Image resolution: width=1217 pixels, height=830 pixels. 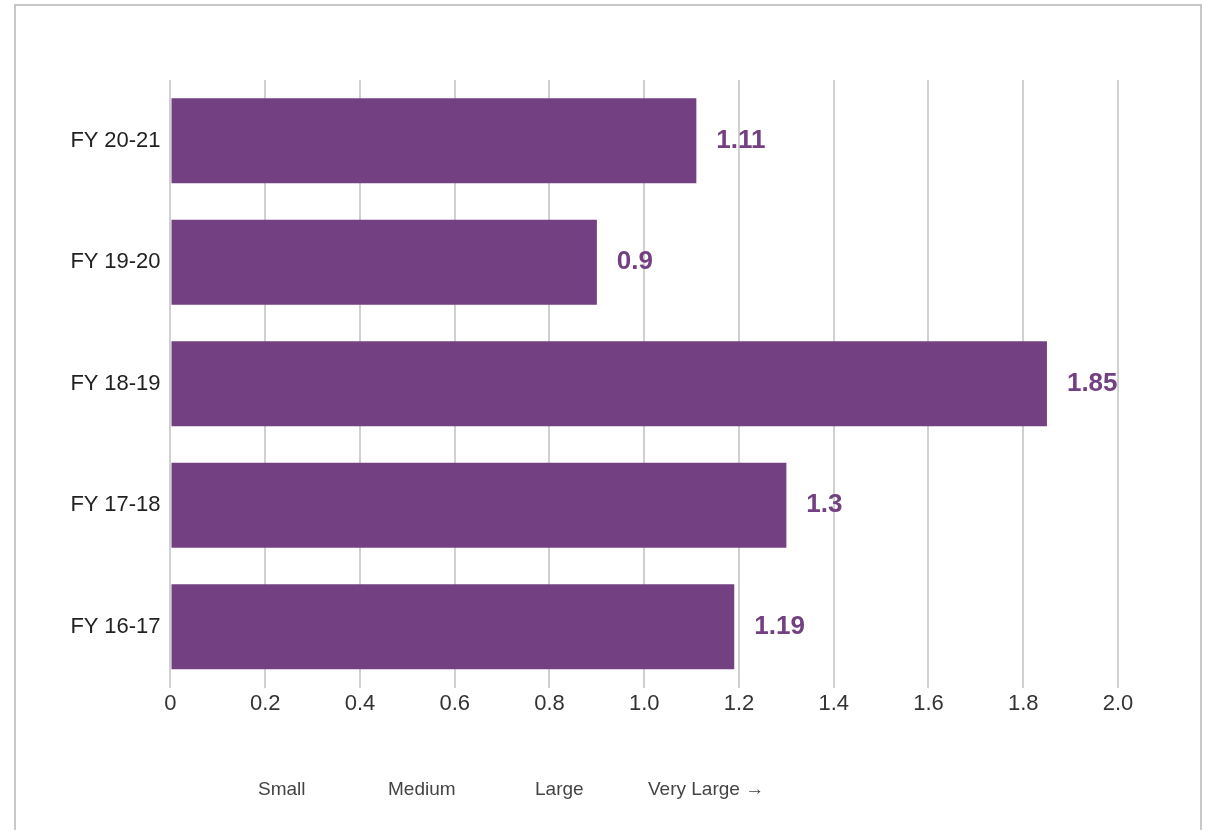 What do you see at coordinates (170, 702) in the screenshot?
I see `x-tick-label: 0` at bounding box center [170, 702].